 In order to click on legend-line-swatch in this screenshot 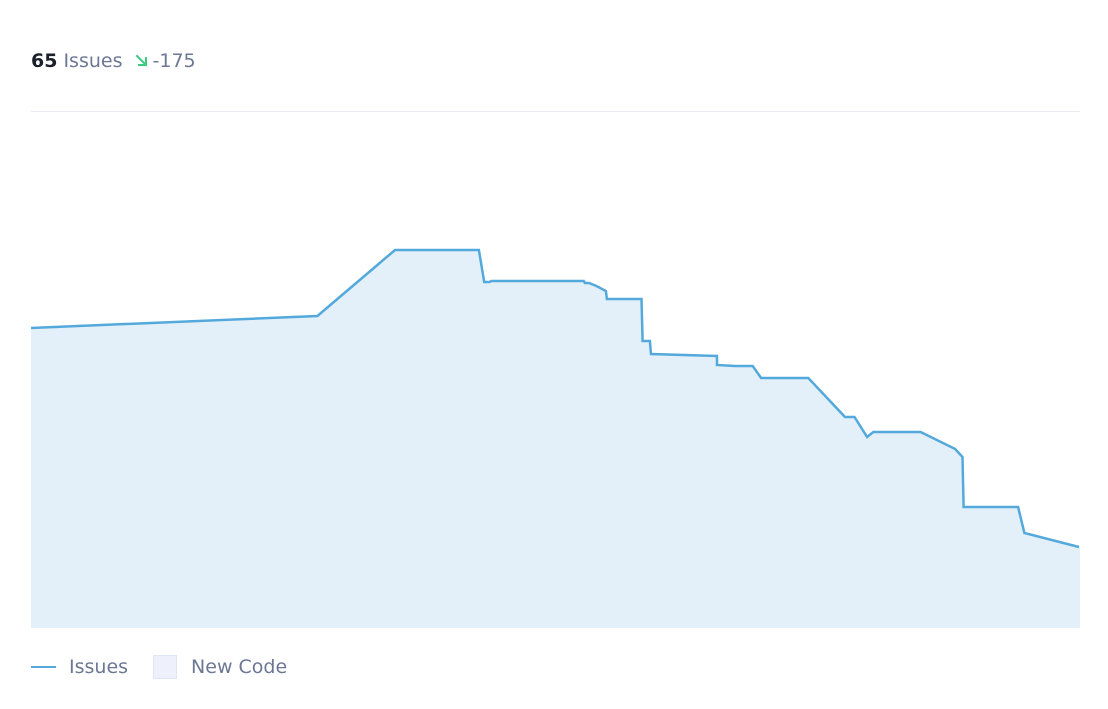, I will do `click(43, 667)`.